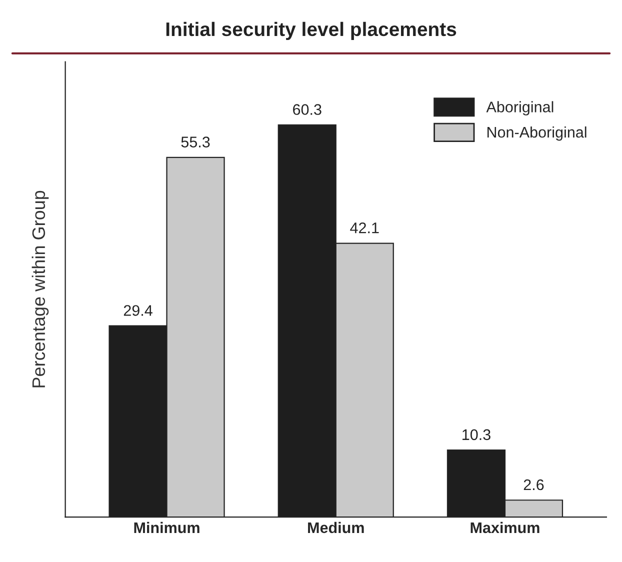 Image resolution: width=622 pixels, height=562 pixels. I want to click on x-tick-label: Minimum, so click(167, 528).